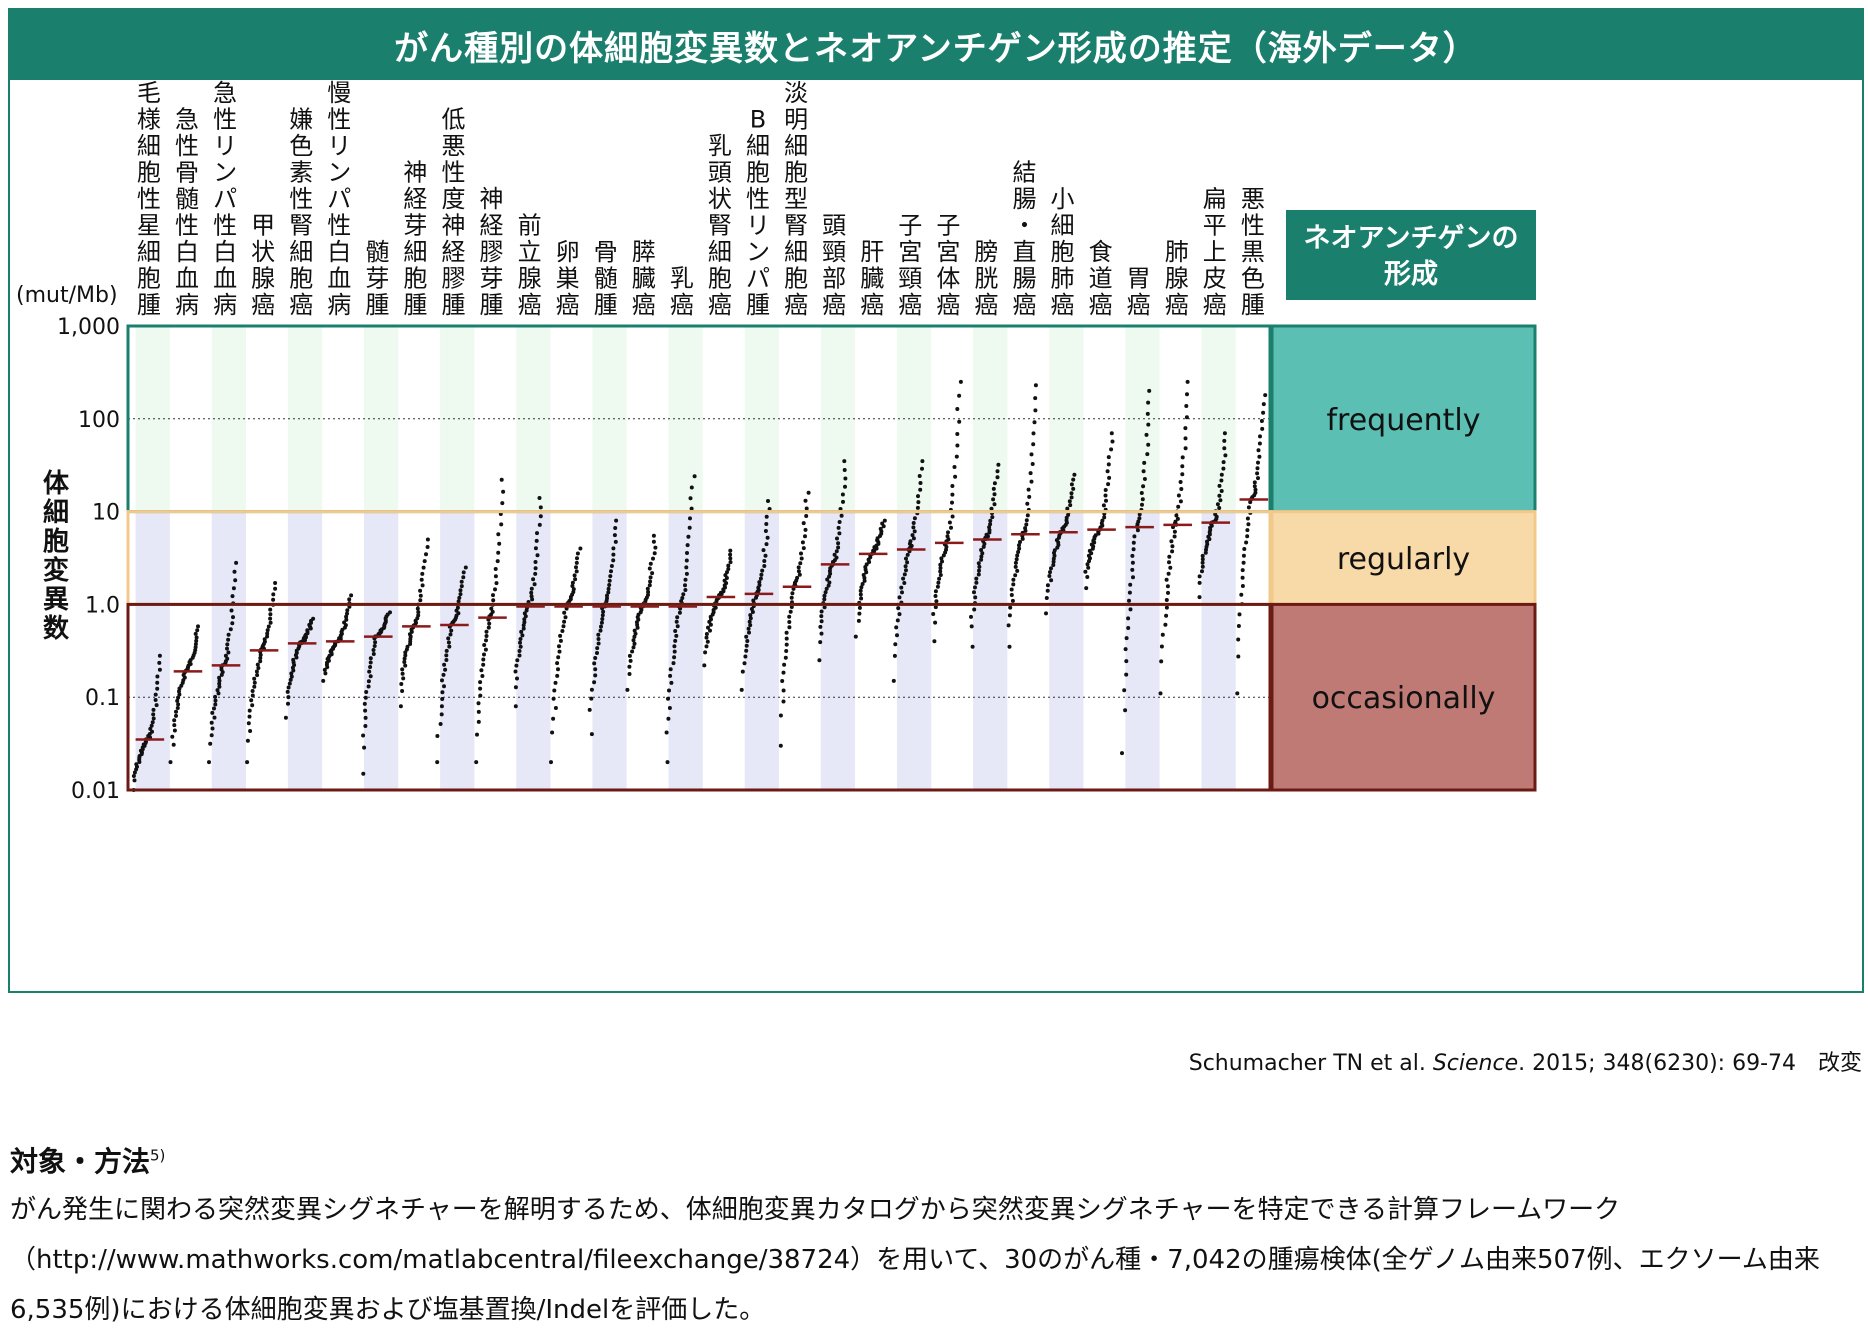 The height and width of the screenshot is (1338, 1868). What do you see at coordinates (415, 305) in the screenshot?
I see `category-label-char: 腫` at bounding box center [415, 305].